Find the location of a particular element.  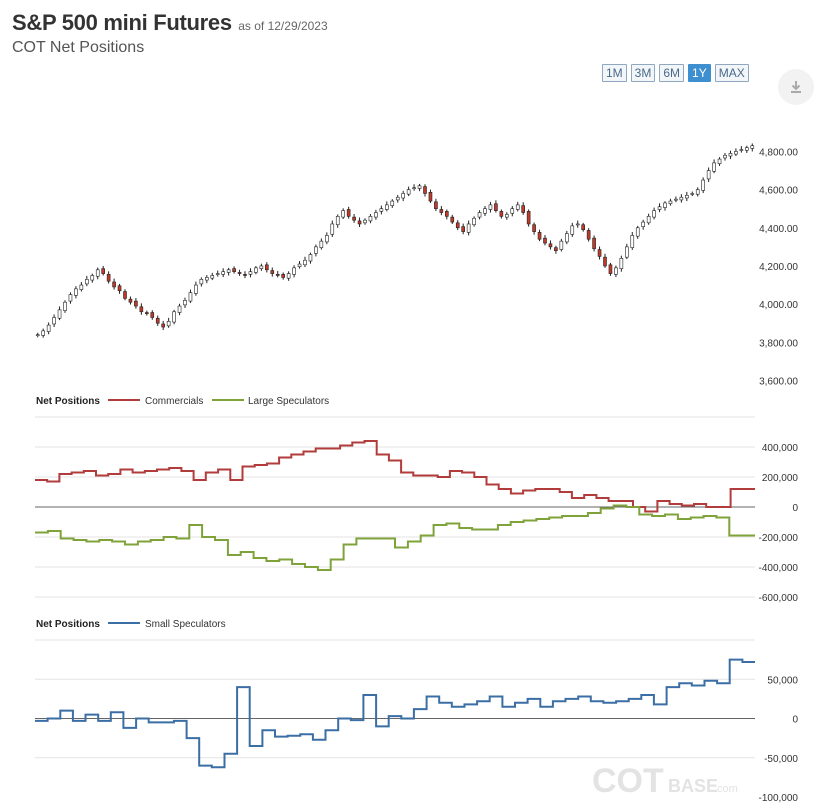

legend-large-speculators: Large Speculators is located at coordinates (288, 401).